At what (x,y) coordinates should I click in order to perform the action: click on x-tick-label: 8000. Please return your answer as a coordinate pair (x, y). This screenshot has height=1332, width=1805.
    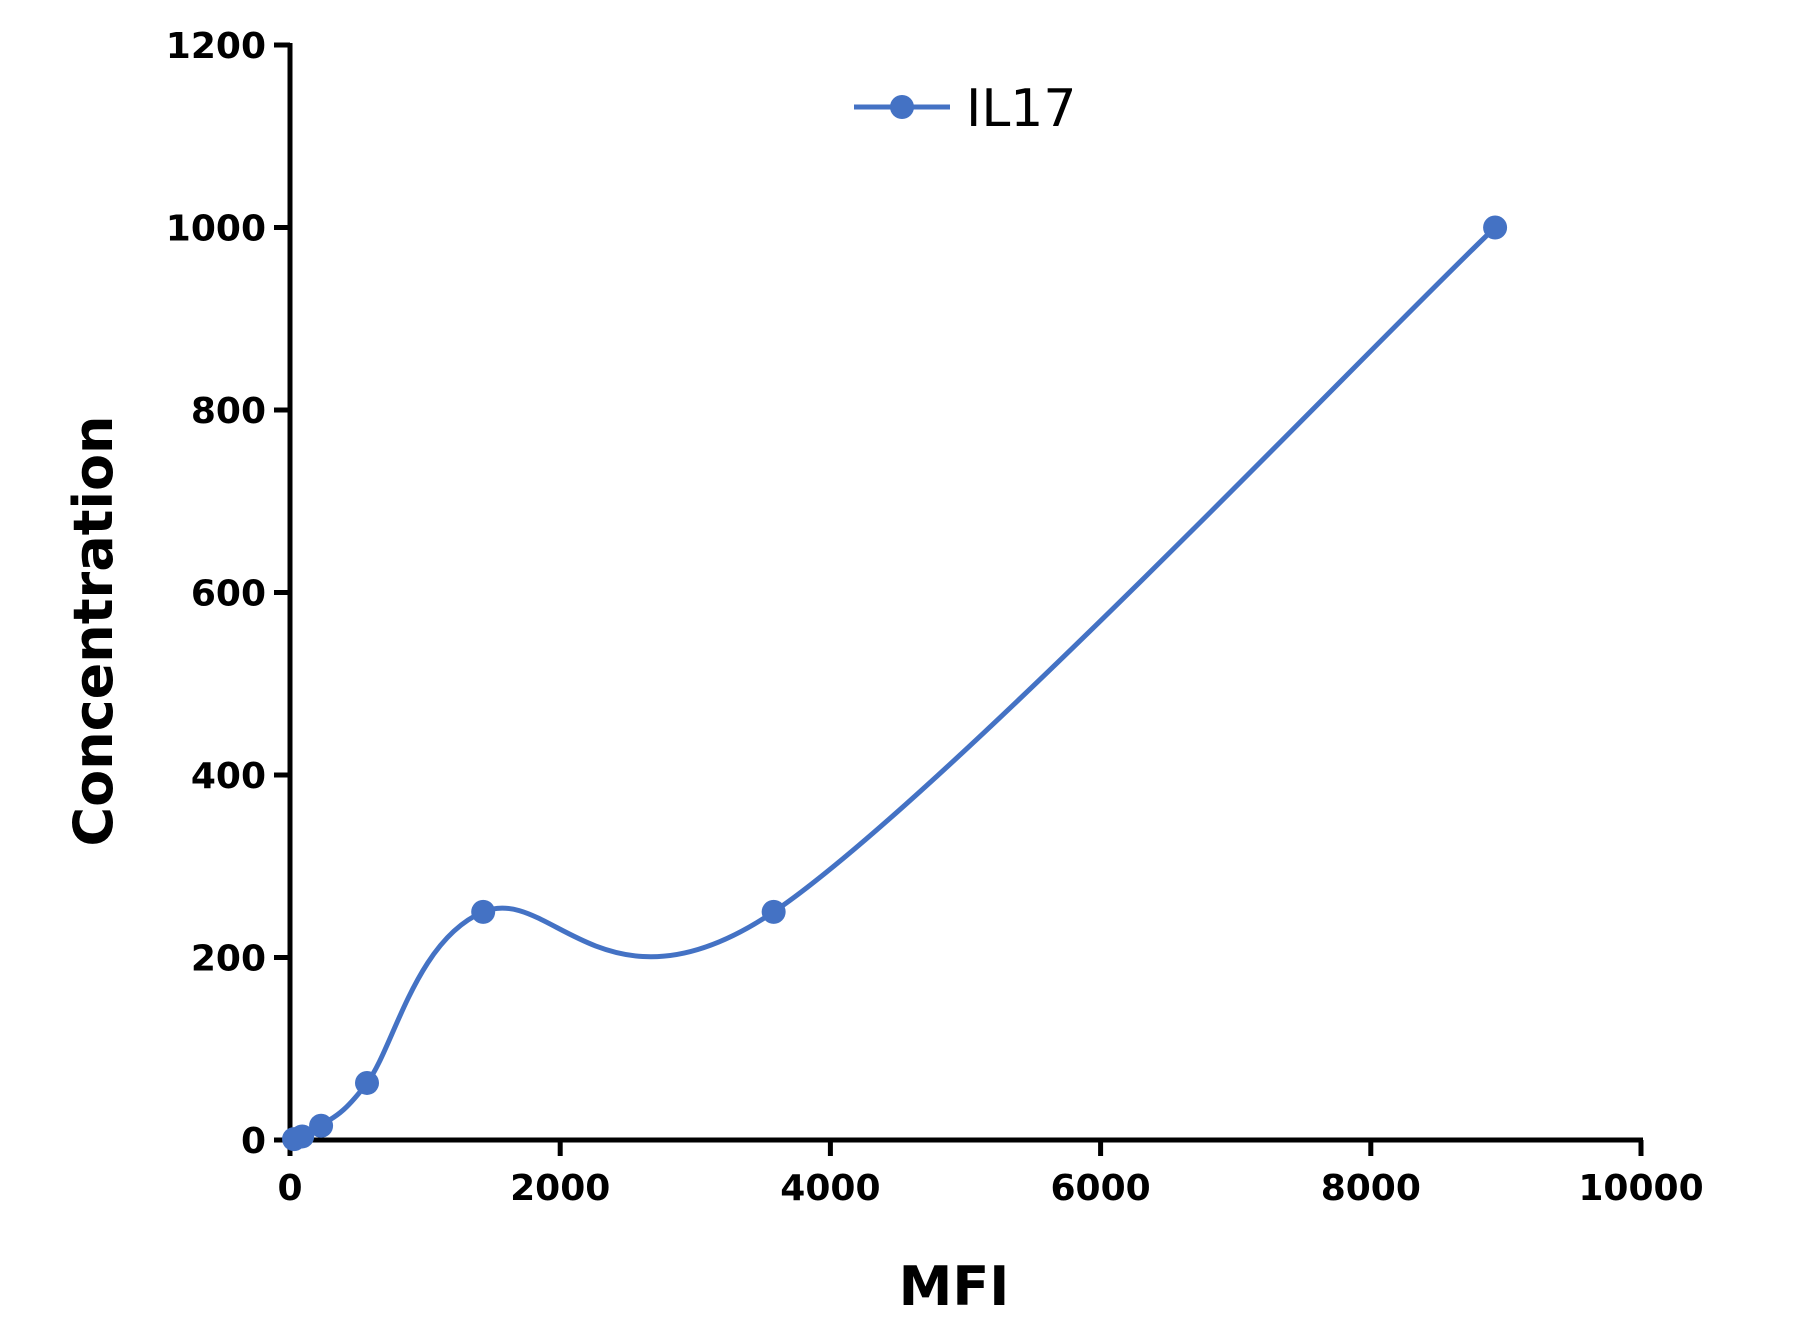
    Looking at the image, I should click on (1371, 1188).